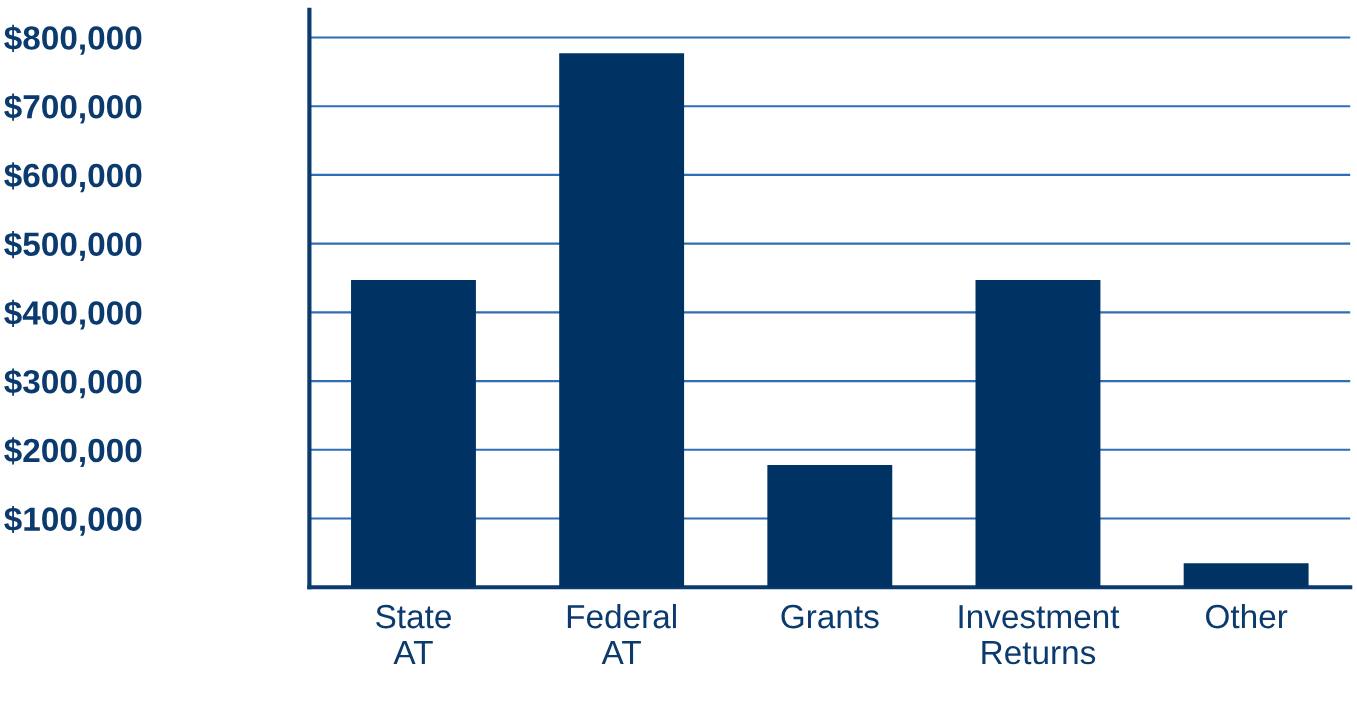 The width and height of the screenshot is (1357, 711). Describe the element at coordinates (621, 634) in the screenshot. I see `x-tick-label: Federal AT` at that location.